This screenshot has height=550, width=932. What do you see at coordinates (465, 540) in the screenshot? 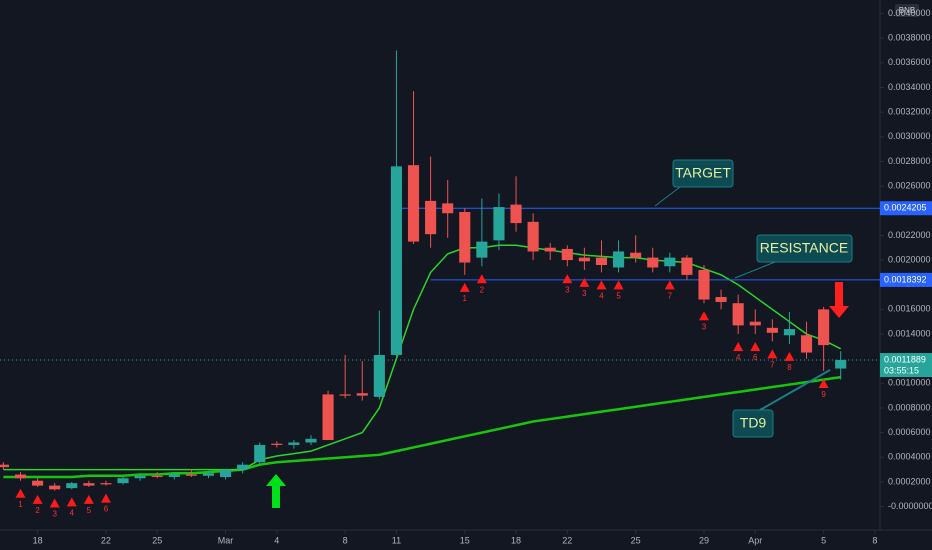
I see `x-tick-label: 15` at bounding box center [465, 540].